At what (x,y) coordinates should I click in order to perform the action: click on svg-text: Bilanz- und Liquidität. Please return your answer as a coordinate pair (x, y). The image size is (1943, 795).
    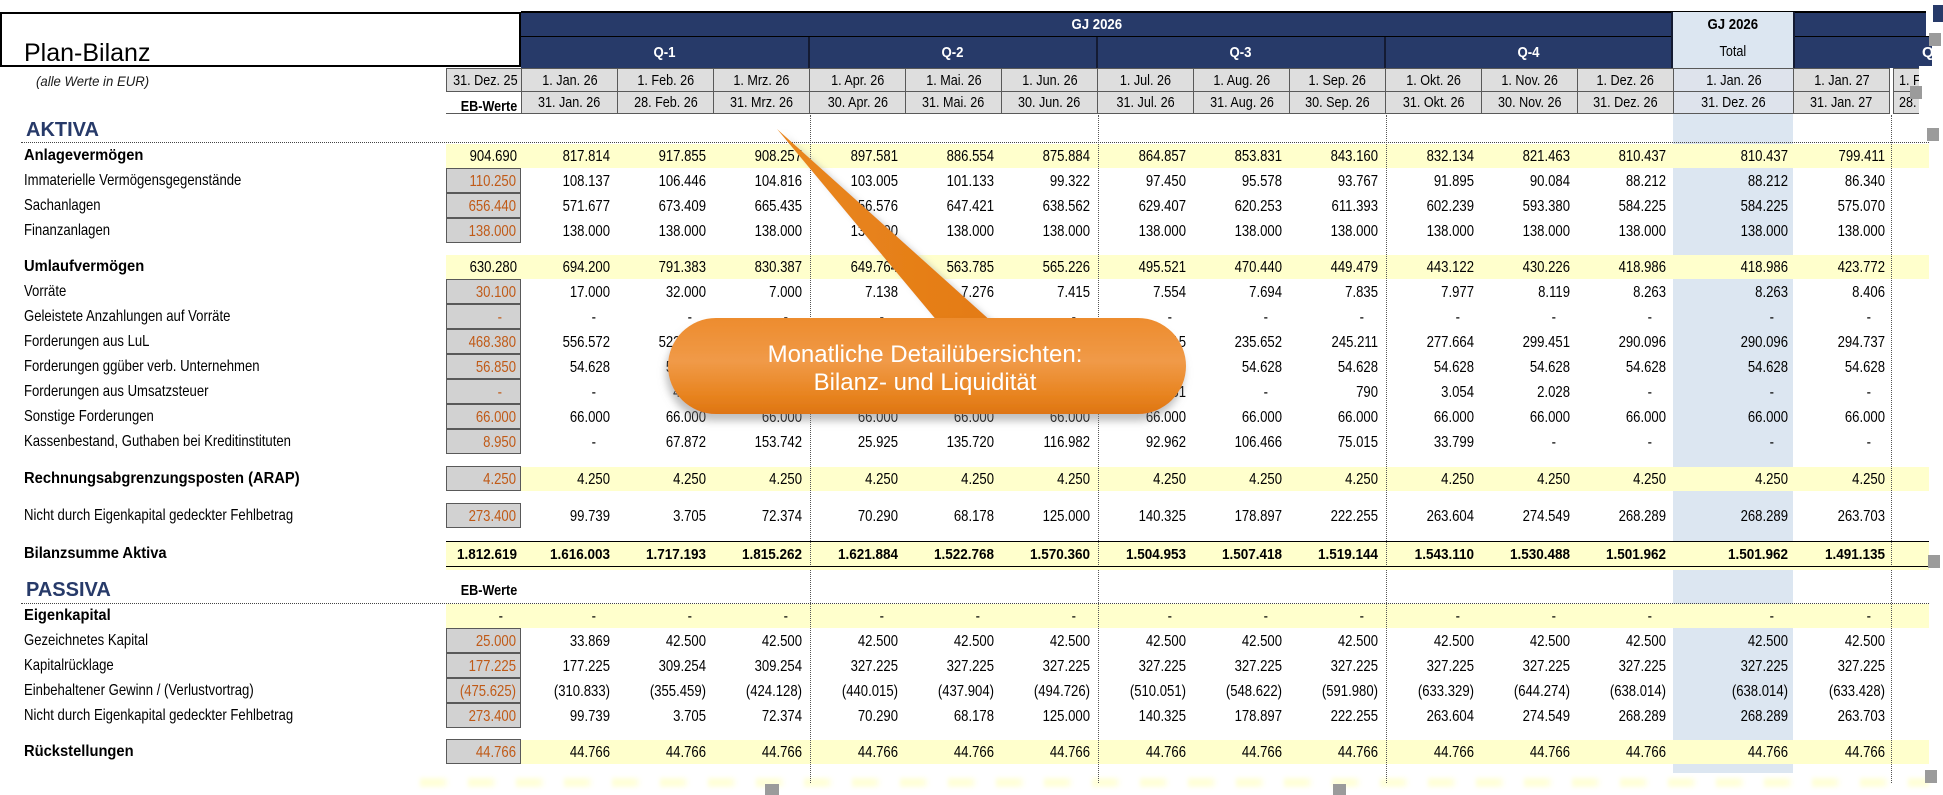
    Looking at the image, I should click on (925, 382).